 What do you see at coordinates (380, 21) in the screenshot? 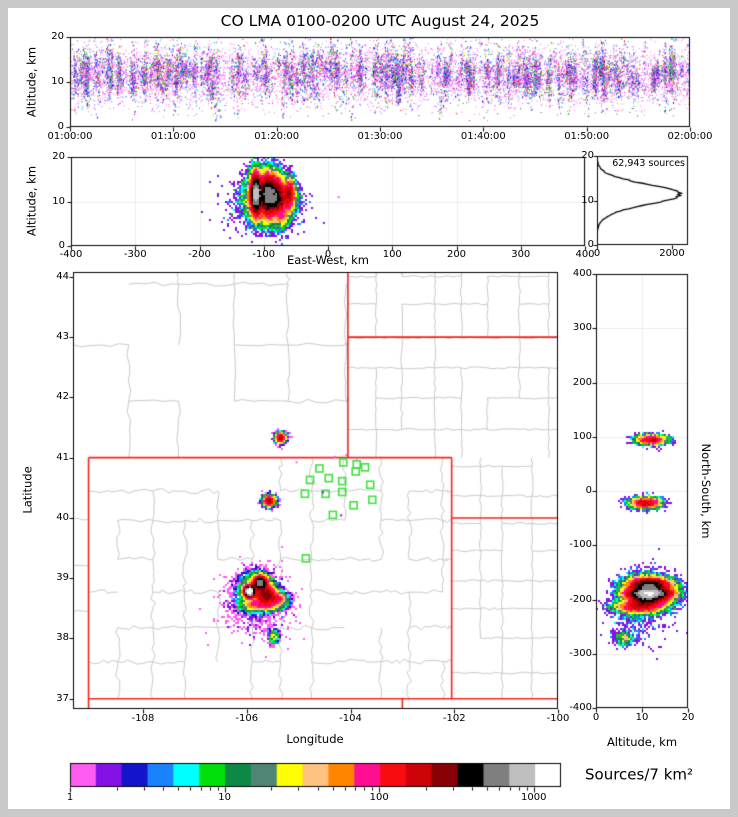
I see `figure-title: CO LMA 0100-0200 UTC August 24, 2025` at bounding box center [380, 21].